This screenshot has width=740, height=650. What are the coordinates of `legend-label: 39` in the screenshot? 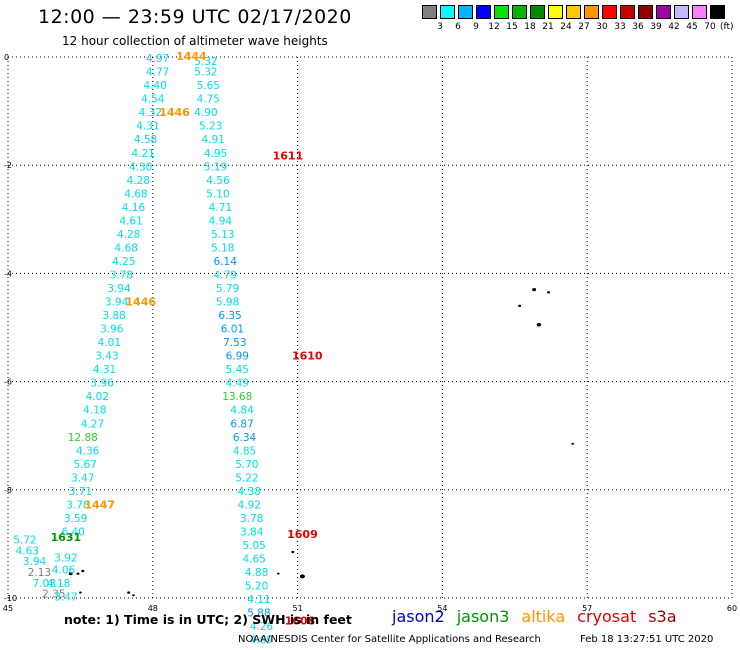 It's located at (656, 27).